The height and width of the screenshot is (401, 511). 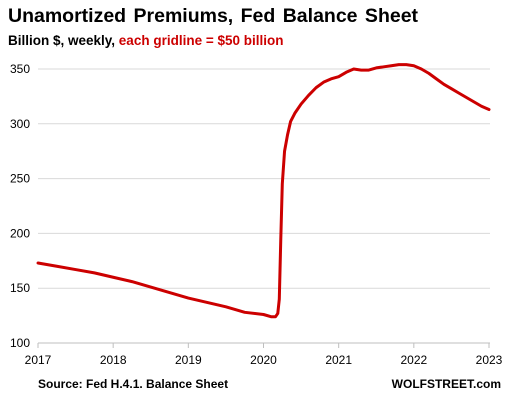 I want to click on brand-label: WOLFSTREET.com, so click(x=446, y=384).